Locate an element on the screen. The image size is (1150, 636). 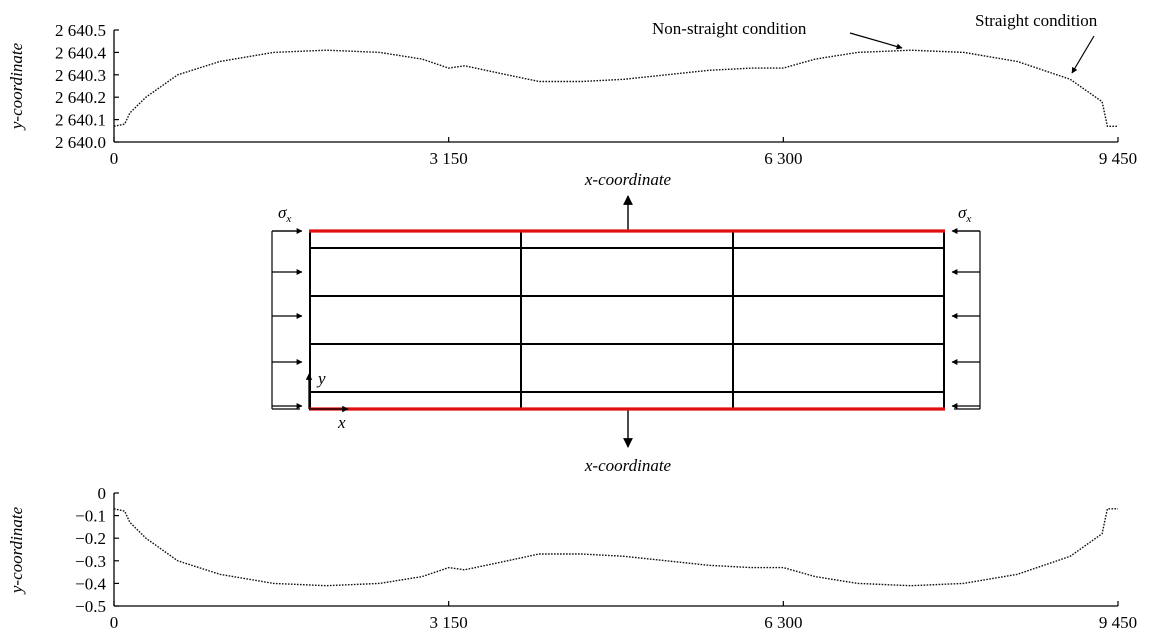
annotation-straight: Straight condition is located at coordinates (1036, 20).